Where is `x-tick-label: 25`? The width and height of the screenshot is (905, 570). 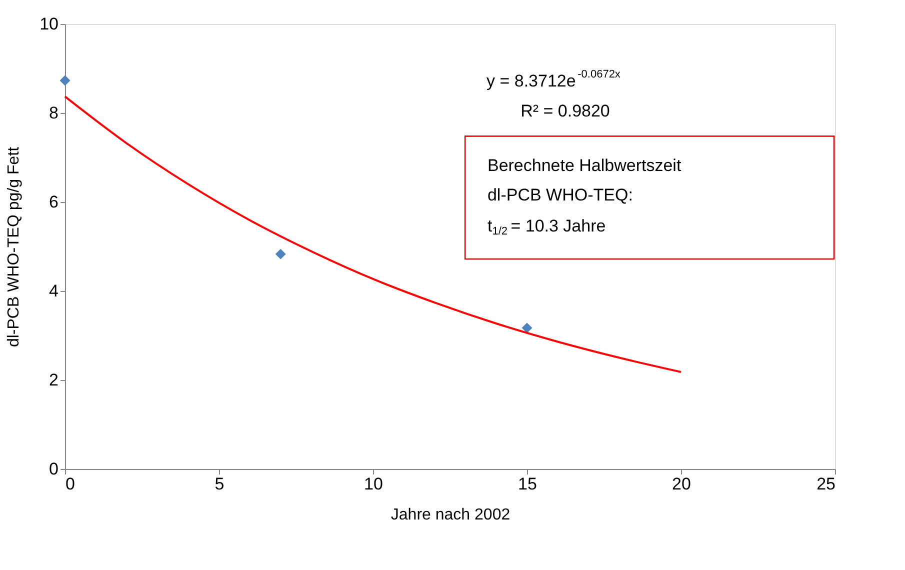
x-tick-label: 25 is located at coordinates (826, 484).